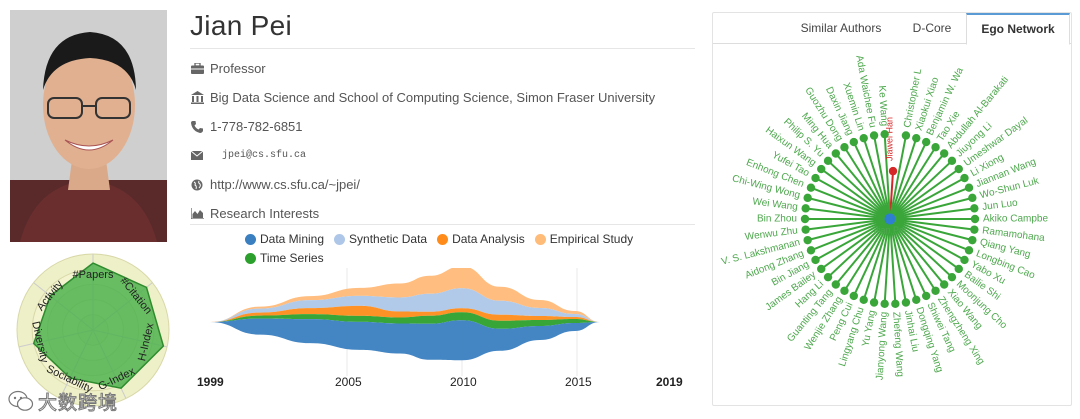 The height and width of the screenshot is (419, 1080). Describe the element at coordinates (78, 402) in the screenshot. I see `watermark-text: 大数跨境` at that location.